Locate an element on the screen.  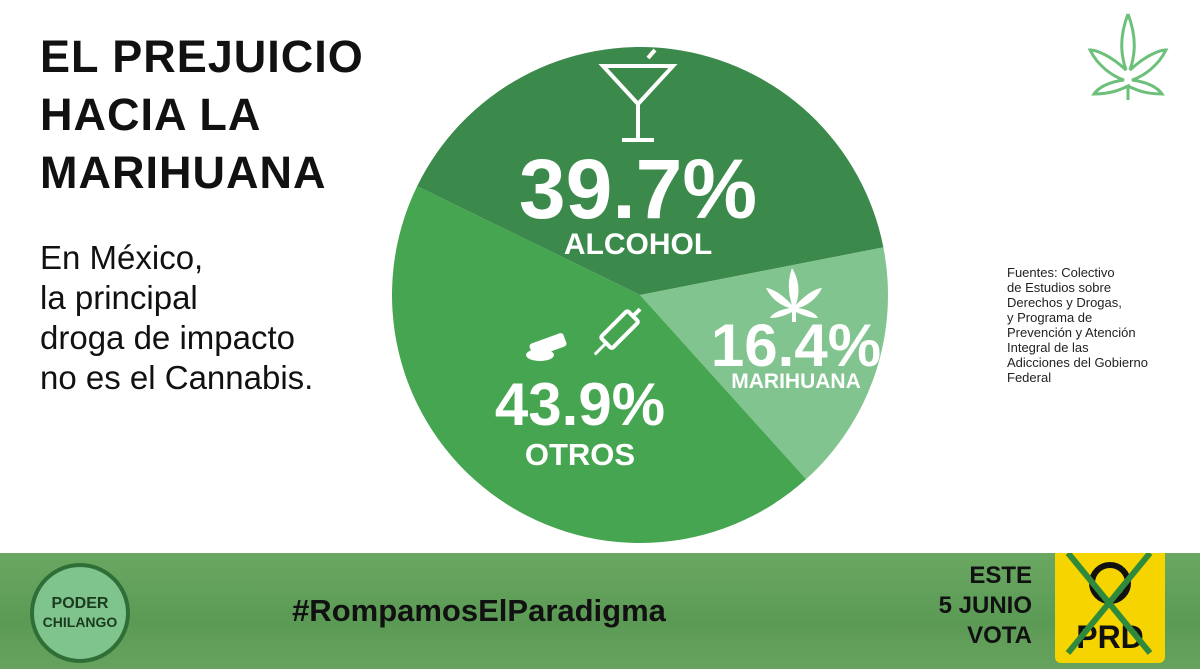
marihuana-icon is located at coordinates (794, 295).